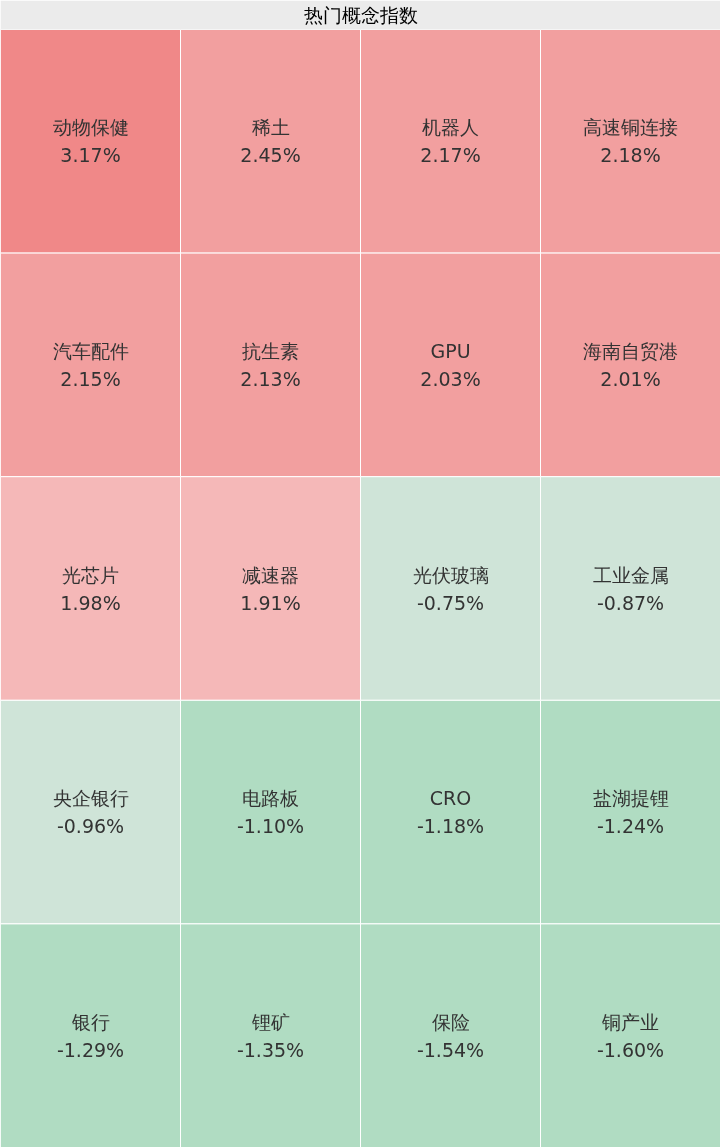 The height and width of the screenshot is (1147, 720). What do you see at coordinates (450, 127) in the screenshot?
I see `category-label: 机器人` at bounding box center [450, 127].